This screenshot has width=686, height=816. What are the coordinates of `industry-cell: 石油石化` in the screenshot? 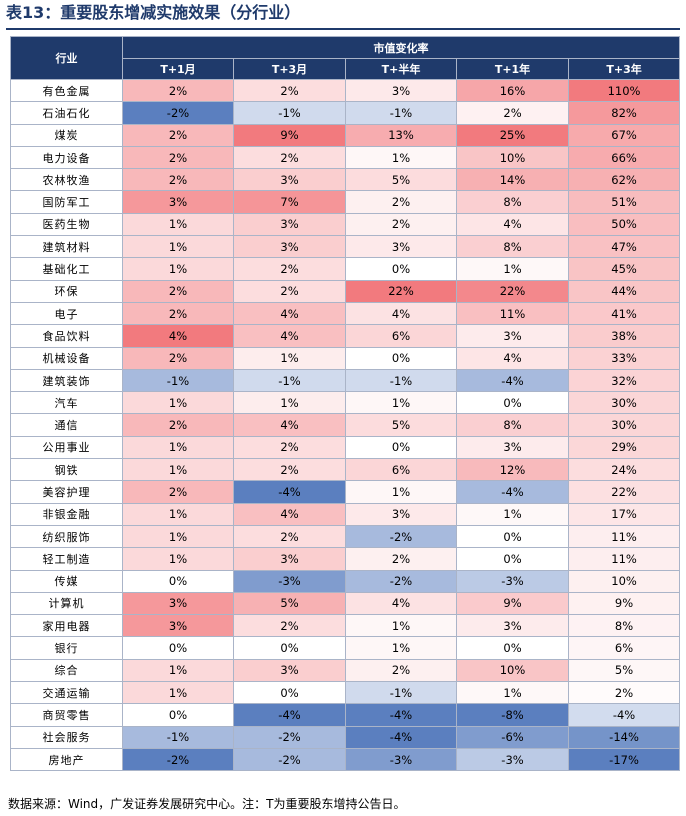 It's located at (66, 113).